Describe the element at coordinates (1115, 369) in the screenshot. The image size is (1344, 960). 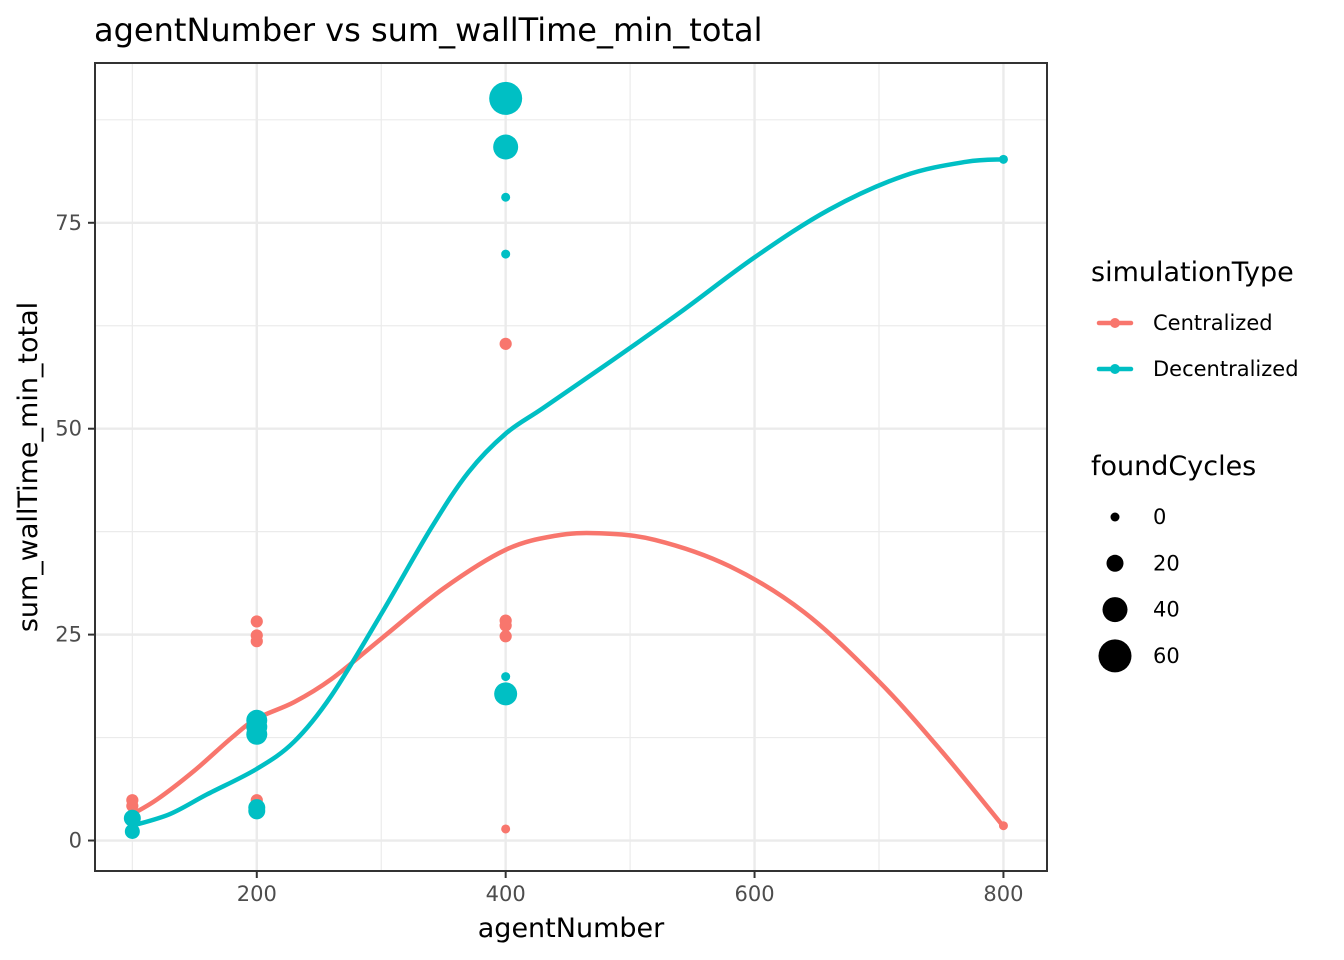
I see `legend-key-point-decentralized` at that location.